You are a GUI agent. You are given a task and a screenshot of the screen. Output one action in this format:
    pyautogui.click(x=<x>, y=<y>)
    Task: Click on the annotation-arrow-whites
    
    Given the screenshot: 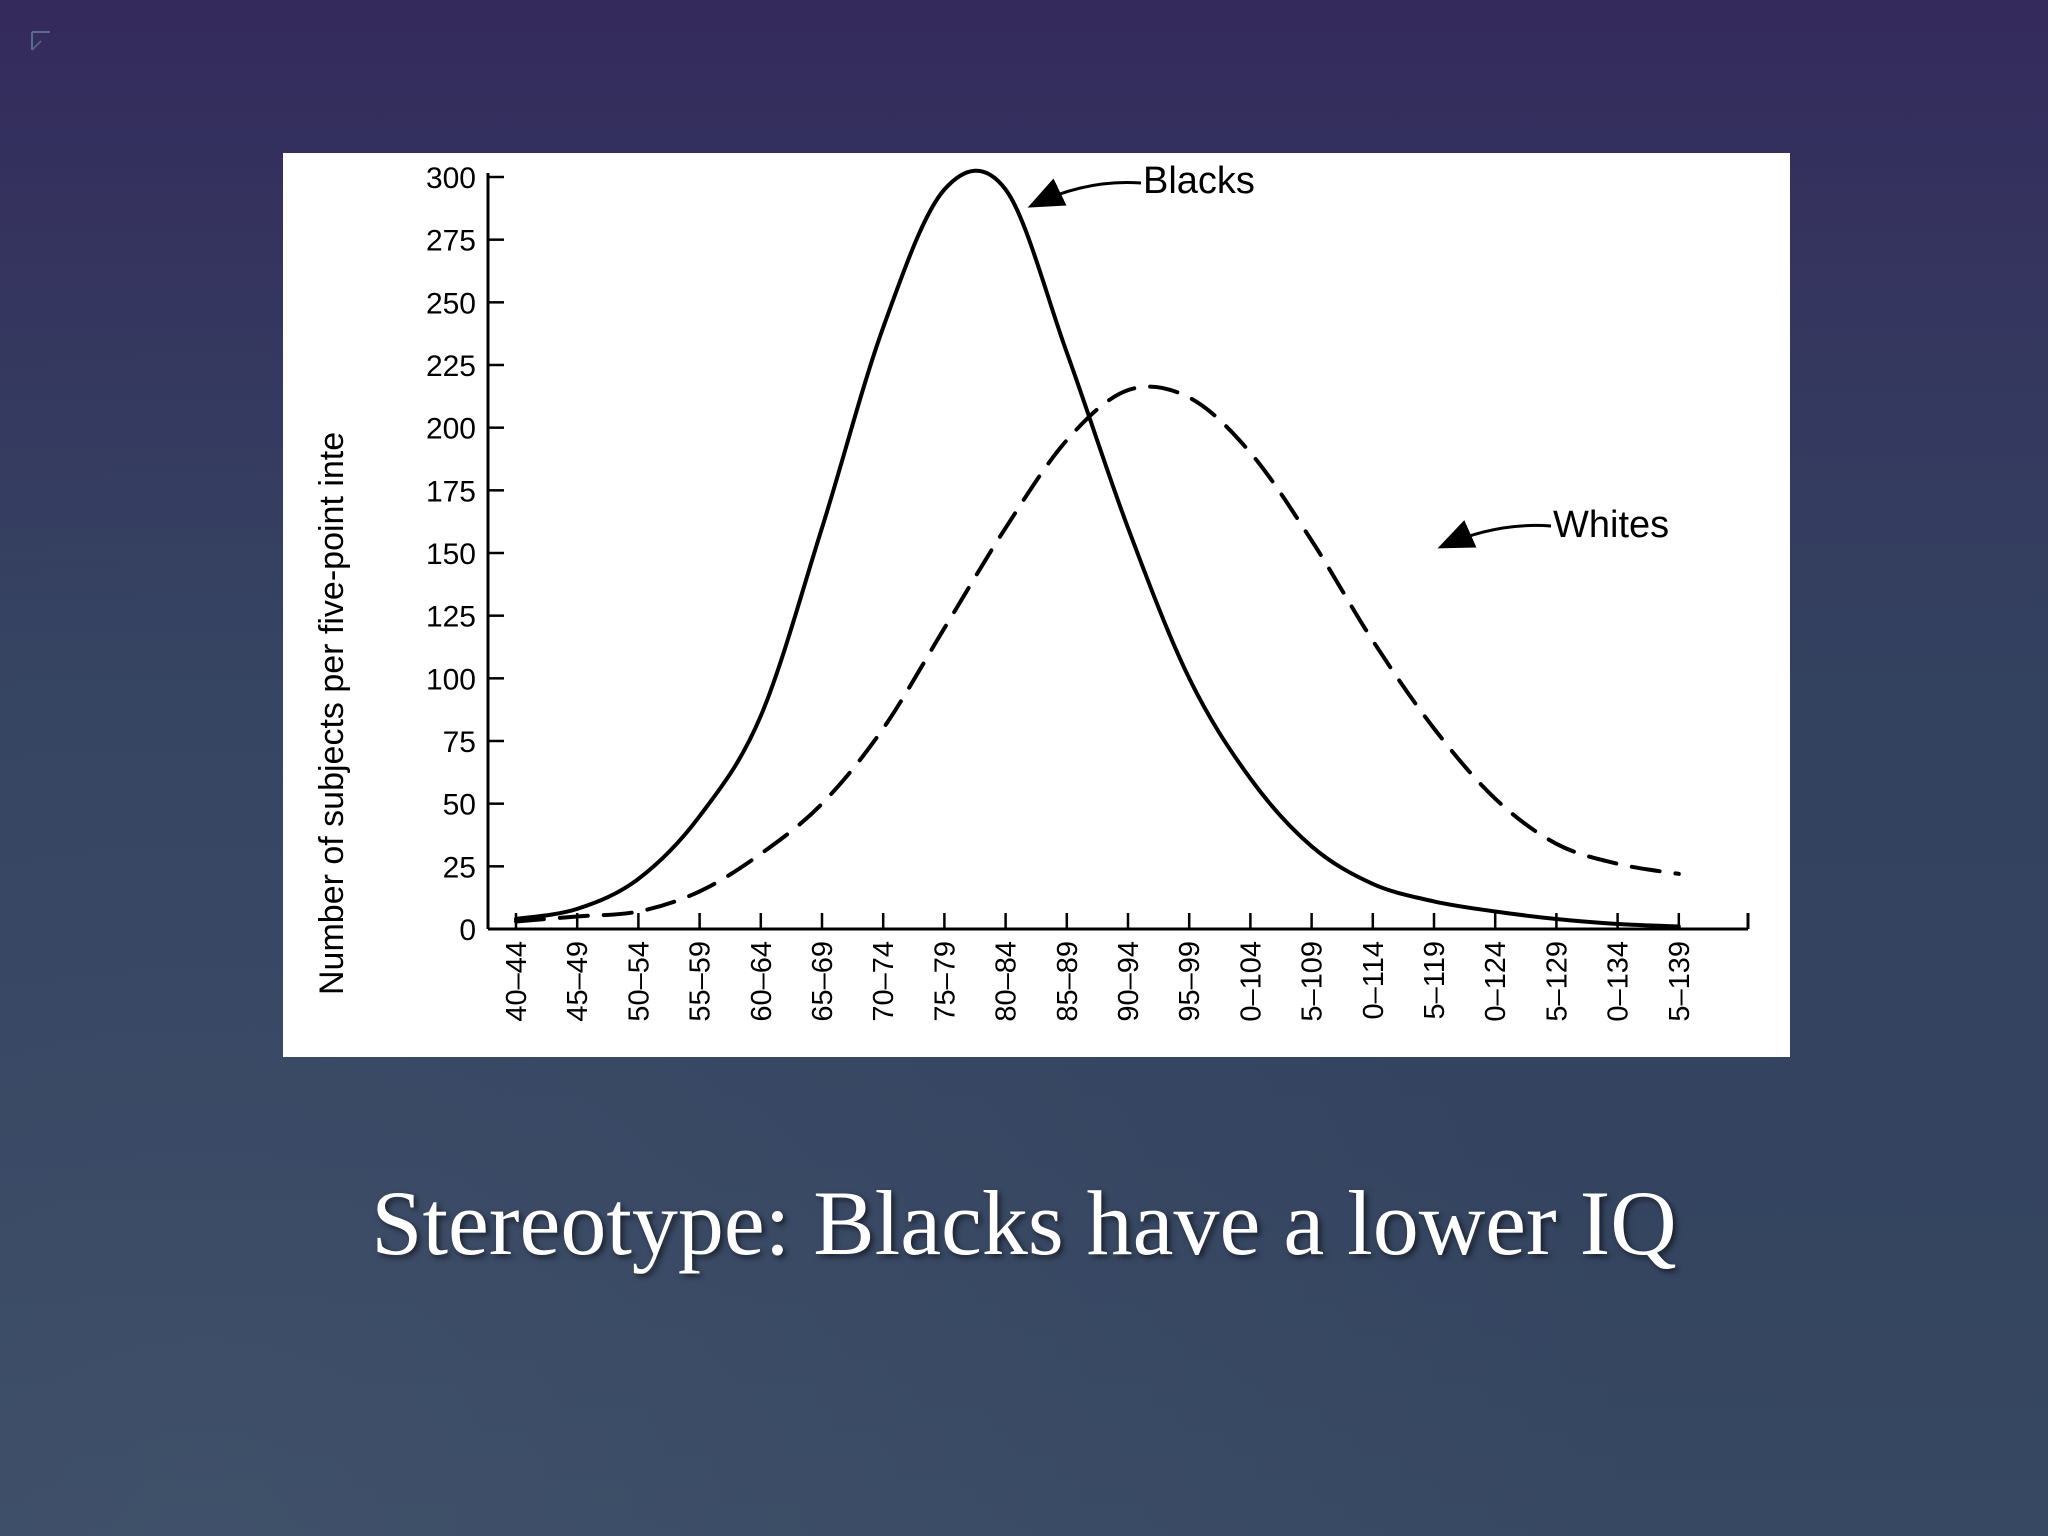 What is the action you would take?
    pyautogui.click(x=1494, y=534)
    